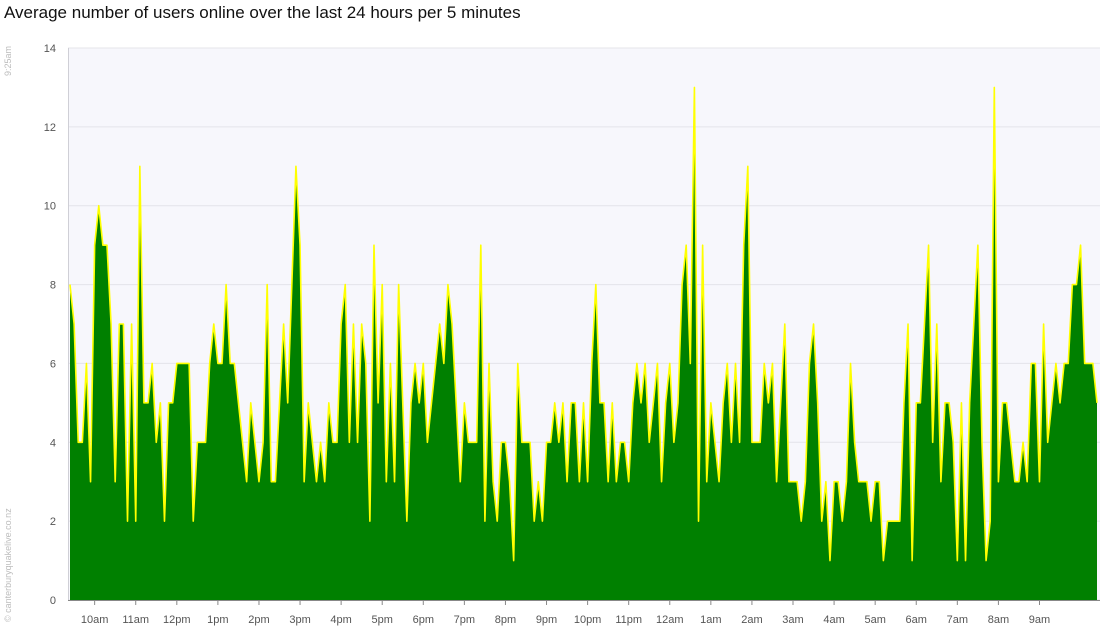 The width and height of the screenshot is (1100, 640). Describe the element at coordinates (751, 620) in the screenshot. I see `x-tick-label: 2am` at that location.